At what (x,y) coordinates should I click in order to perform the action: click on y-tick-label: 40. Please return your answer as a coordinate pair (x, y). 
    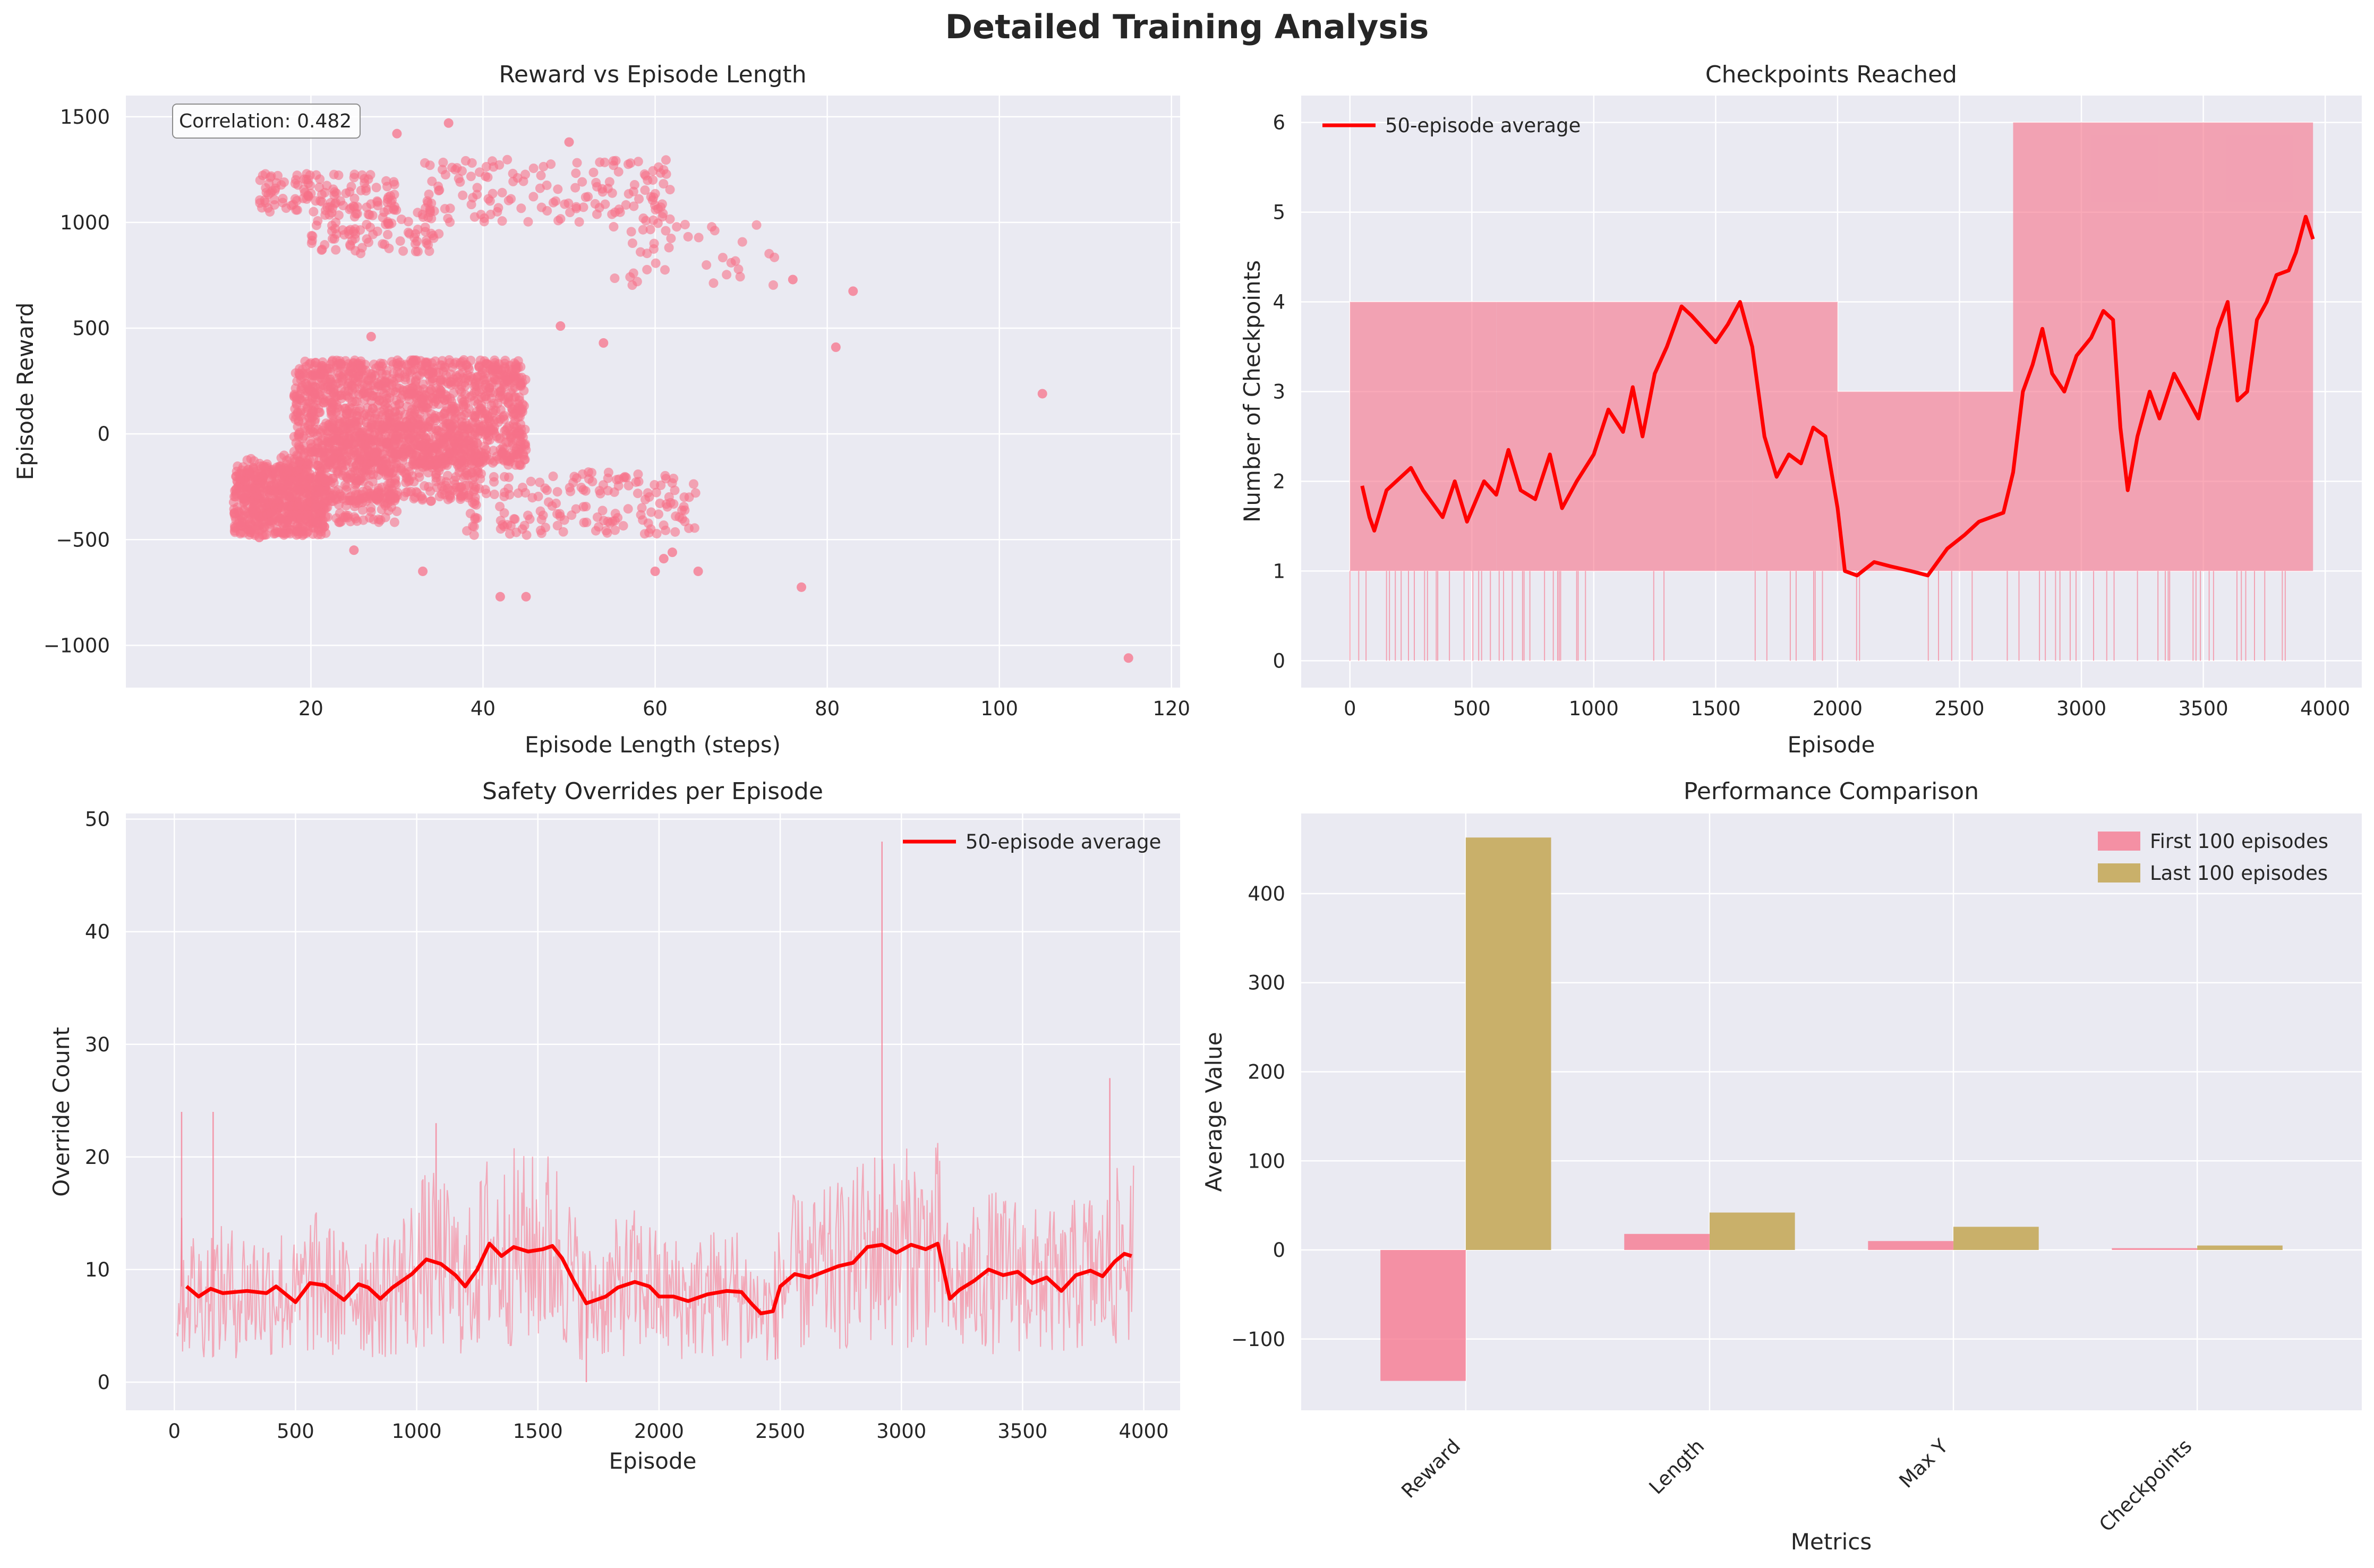
    Looking at the image, I should click on (97, 932).